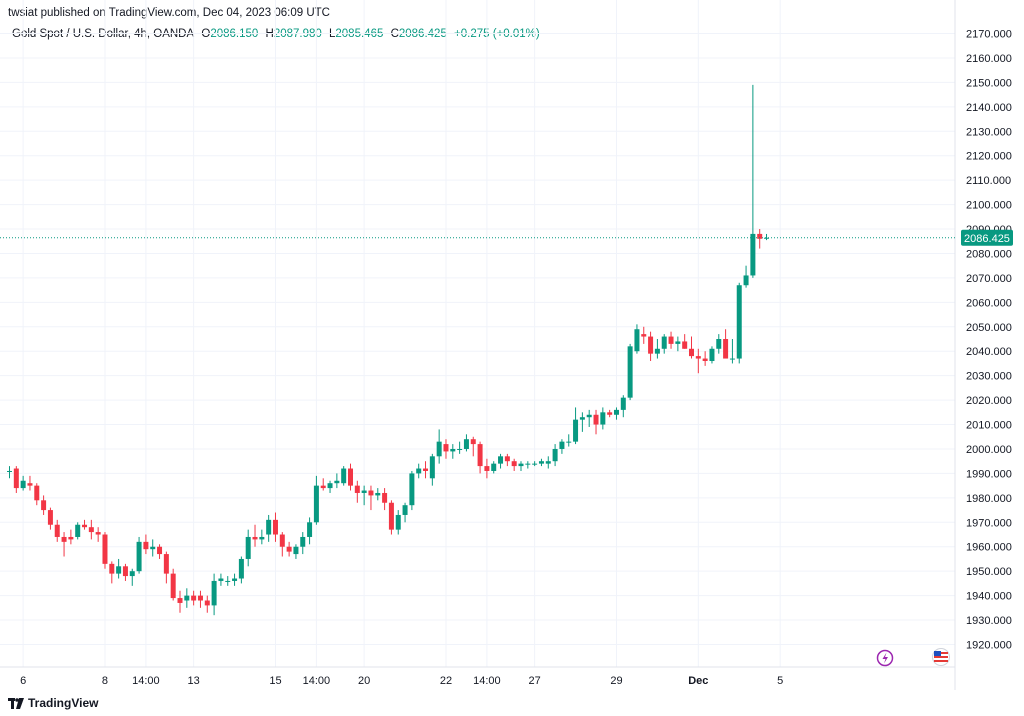  I want to click on price-tick-label: 1940.000, so click(989, 597).